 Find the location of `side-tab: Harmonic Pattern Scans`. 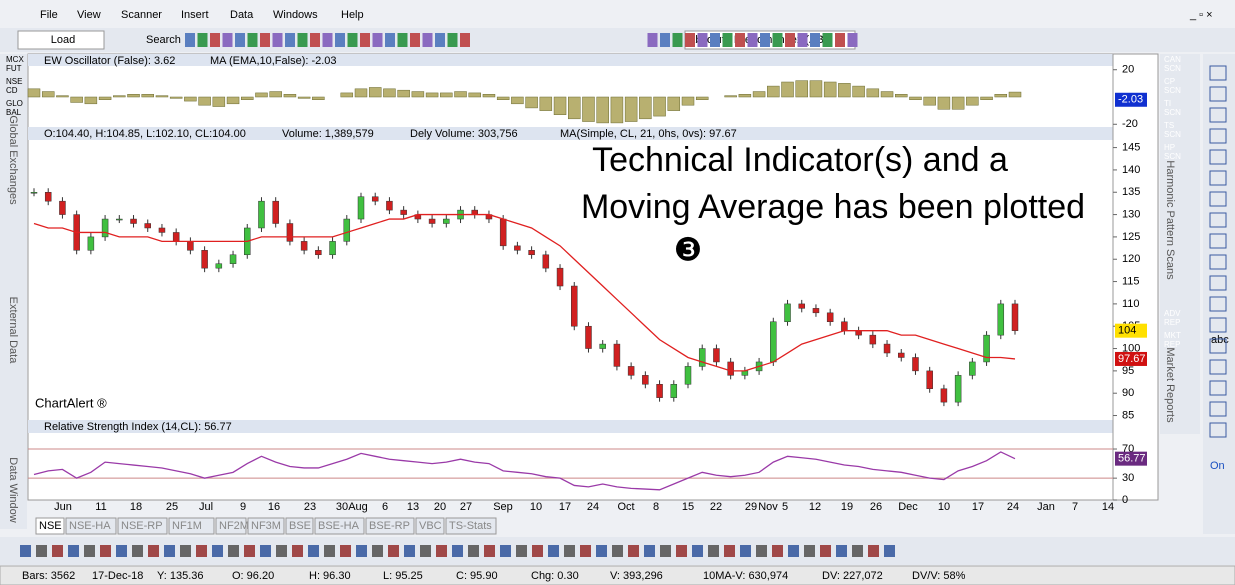

side-tab: Harmonic Pattern Scans is located at coordinates (1170, 220).